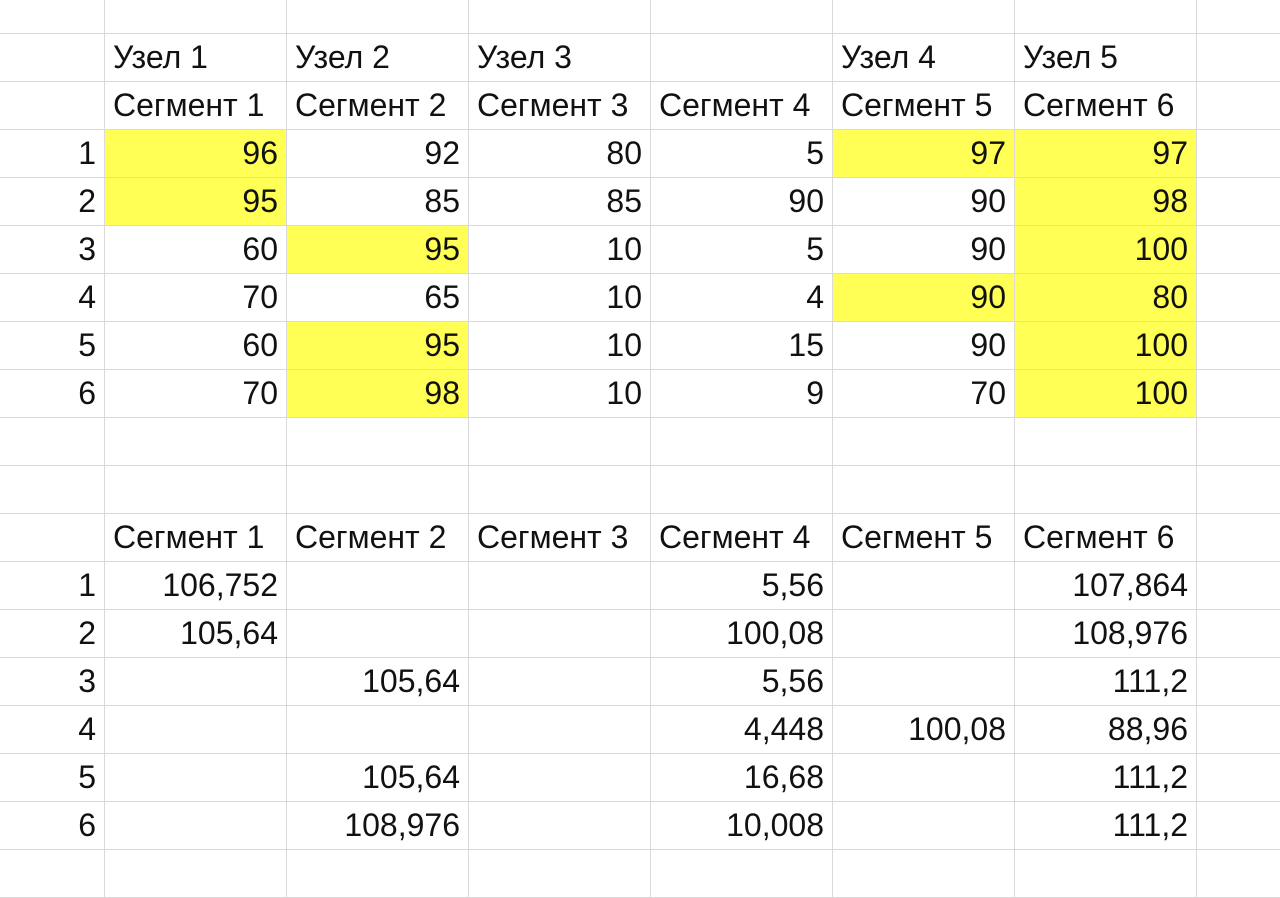 This screenshot has width=1280, height=898. Describe the element at coordinates (560, 58) in the screenshot. I see `node-header-cell: Узел 3` at that location.